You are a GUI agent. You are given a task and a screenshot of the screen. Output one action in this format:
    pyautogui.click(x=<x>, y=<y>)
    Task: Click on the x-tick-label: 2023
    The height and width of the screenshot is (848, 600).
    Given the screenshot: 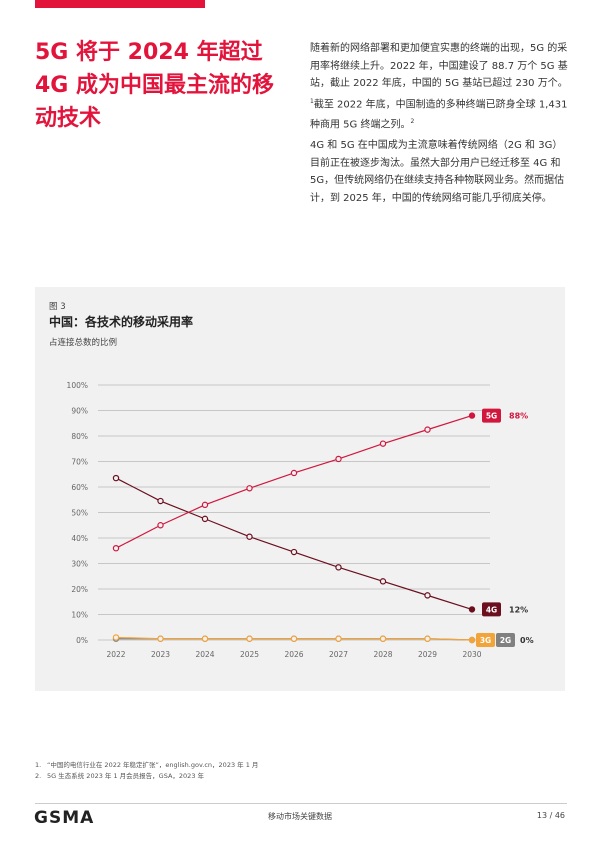 What is the action you would take?
    pyautogui.click(x=160, y=654)
    